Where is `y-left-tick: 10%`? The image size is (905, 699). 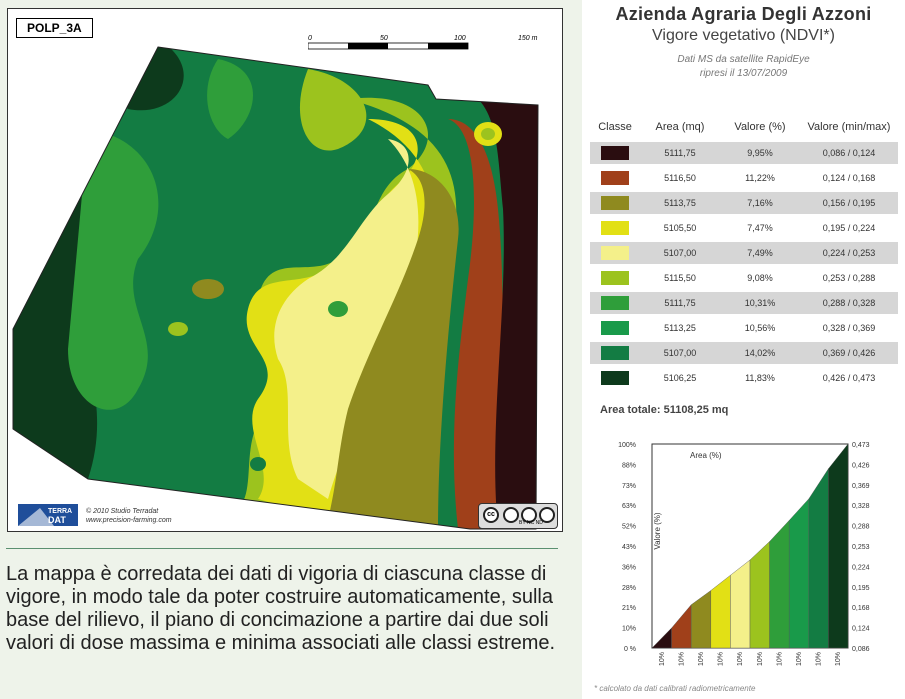 y-left-tick: 10% is located at coordinates (629, 629).